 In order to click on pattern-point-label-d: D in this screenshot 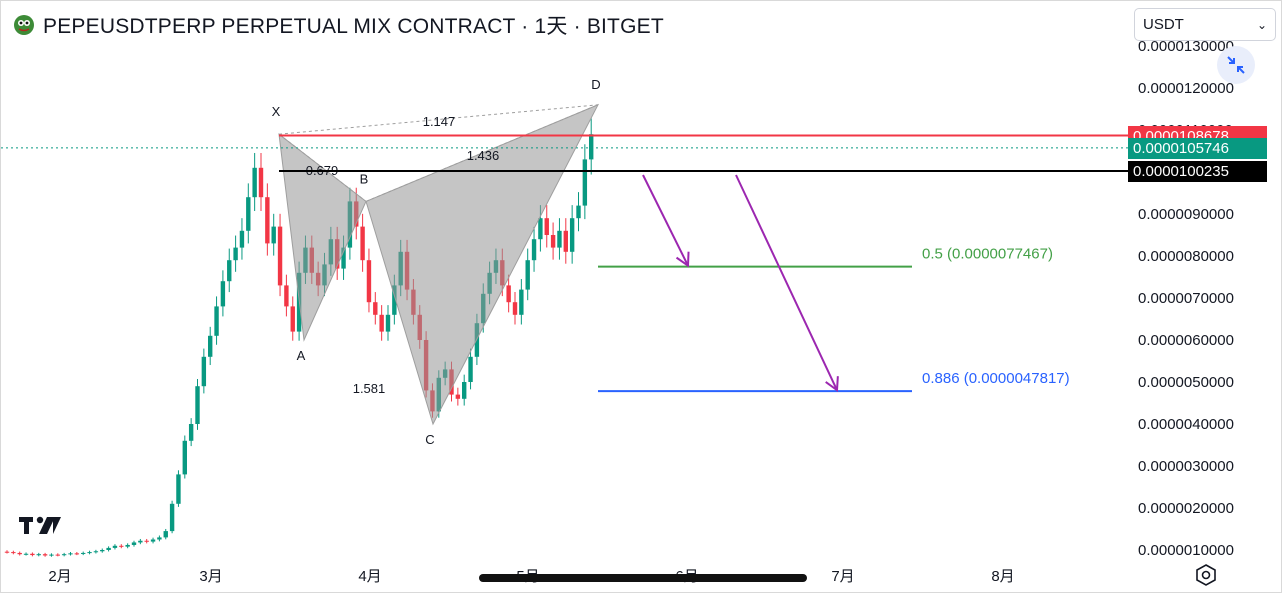, I will do `click(595, 84)`.